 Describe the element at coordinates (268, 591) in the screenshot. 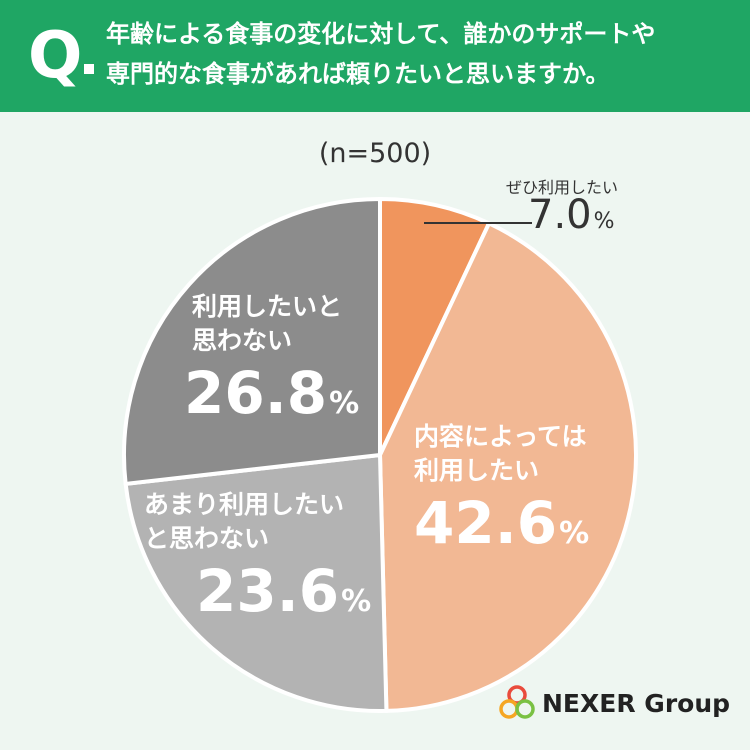

I see `value-number-2: 23.6` at that location.